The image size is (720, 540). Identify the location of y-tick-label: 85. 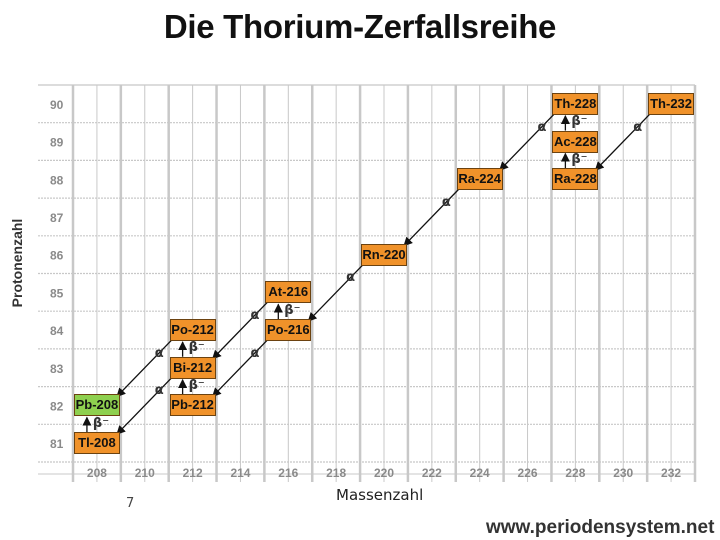
(57, 293).